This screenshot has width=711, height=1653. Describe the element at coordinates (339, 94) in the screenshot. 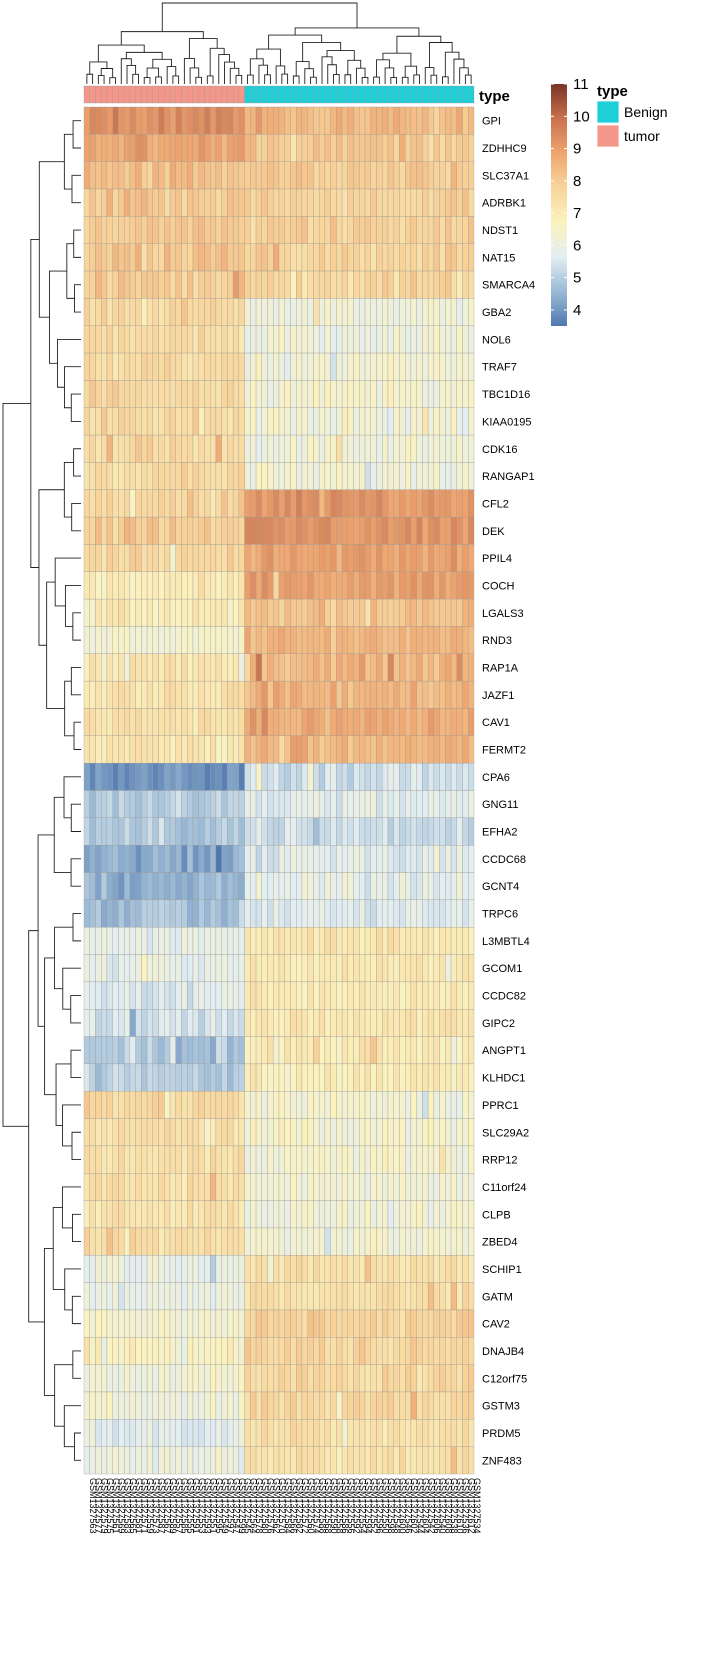

I see `annotation-cell-benign` at that location.